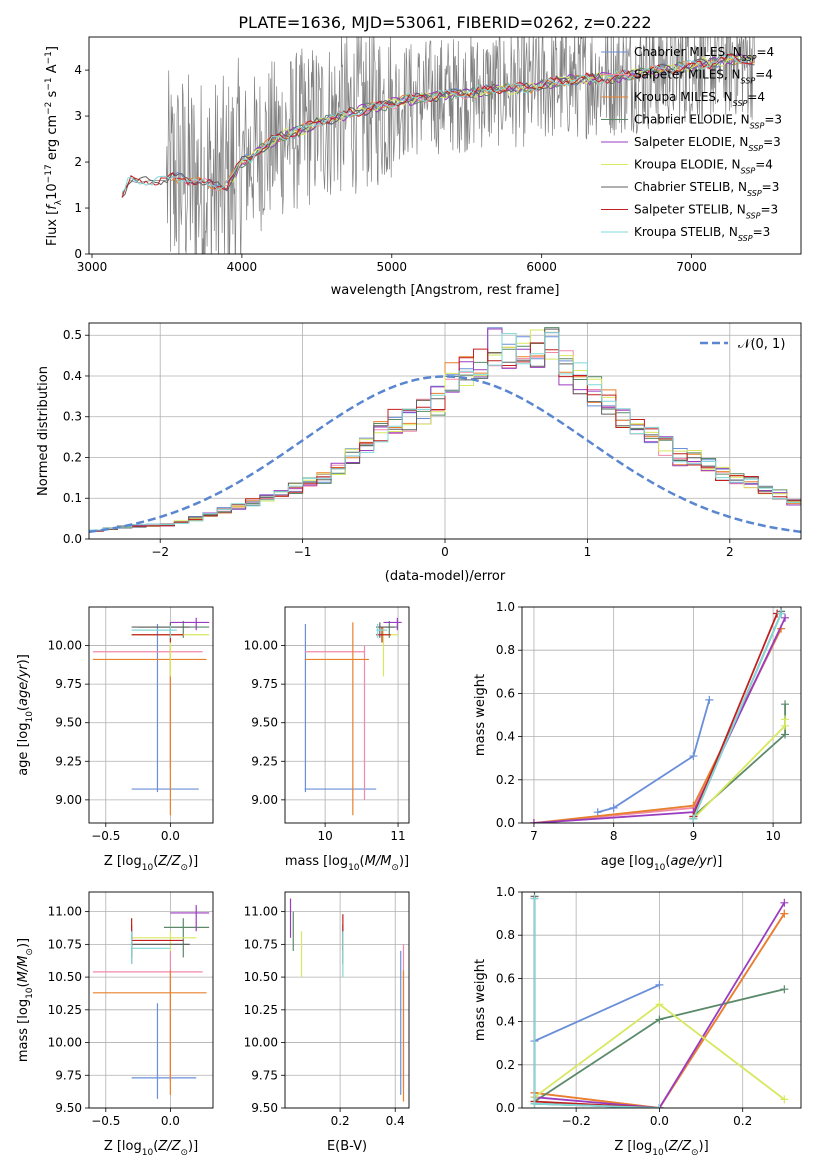 This screenshot has width=819, height=1170. Describe the element at coordinates (303, 552) in the screenshot. I see `x-tick-label: −1` at that location.